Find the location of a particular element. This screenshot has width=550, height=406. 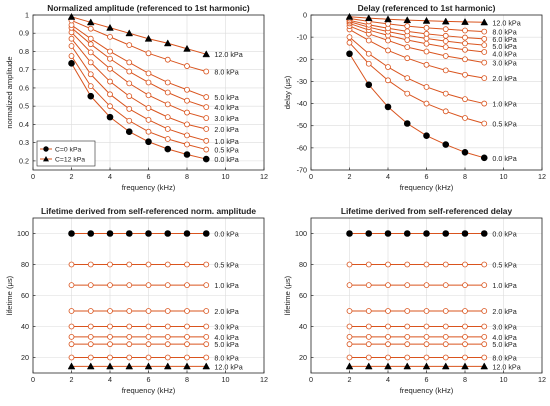

x-tick-label: 10 is located at coordinates (504, 379).